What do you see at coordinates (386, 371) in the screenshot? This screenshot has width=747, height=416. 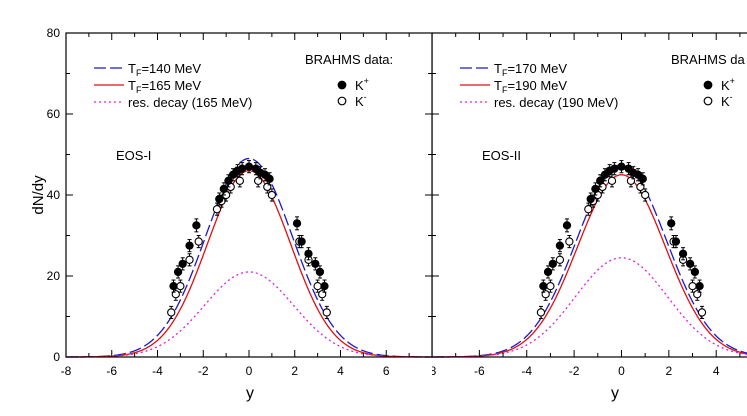 I see `x-tick-label: 6` at bounding box center [386, 371].